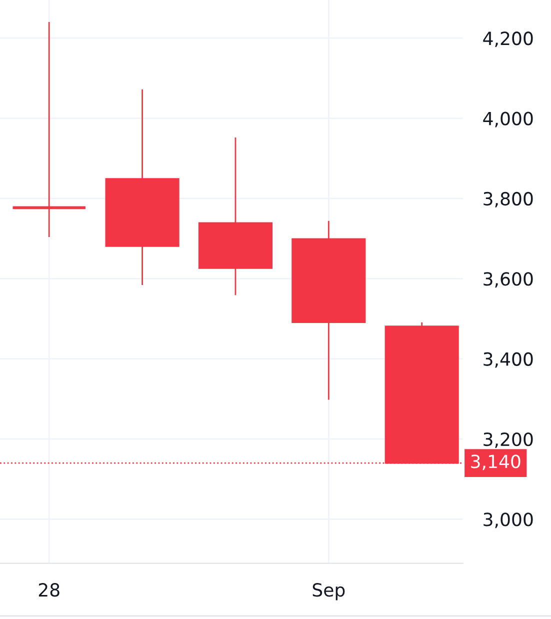 Image resolution: width=551 pixels, height=619 pixels. Describe the element at coordinates (508, 120) in the screenshot. I see `y-tick-label: 4,000` at that location.